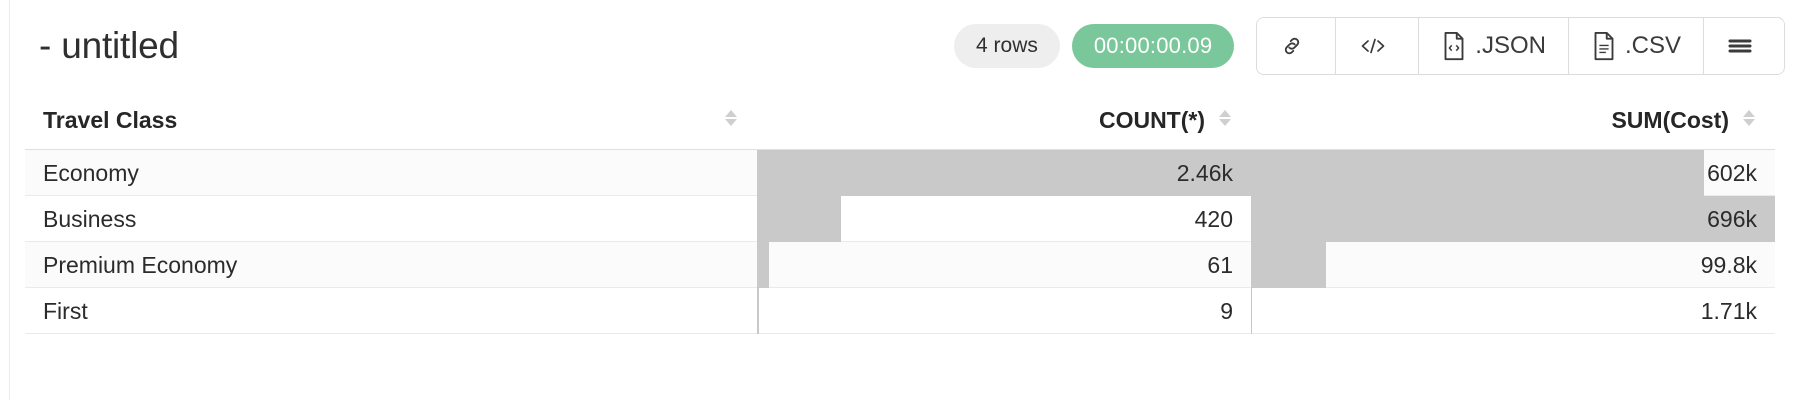  Describe the element at coordinates (91, 172) in the screenshot. I see `cell-value: Economy` at that location.